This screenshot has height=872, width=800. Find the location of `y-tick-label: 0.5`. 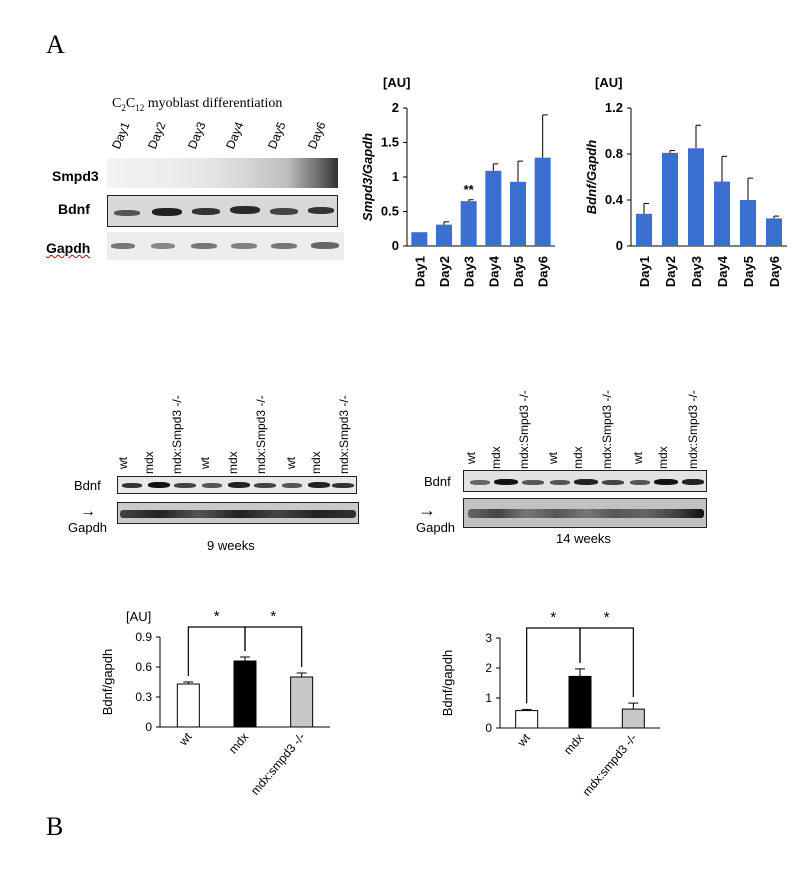

y-tick-label: 0.5 is located at coordinates (390, 211).